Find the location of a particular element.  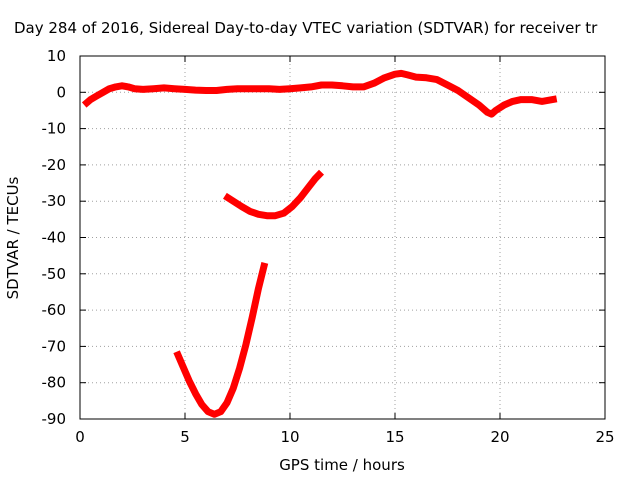

x-tick-label: 25 is located at coordinates (604, 437).